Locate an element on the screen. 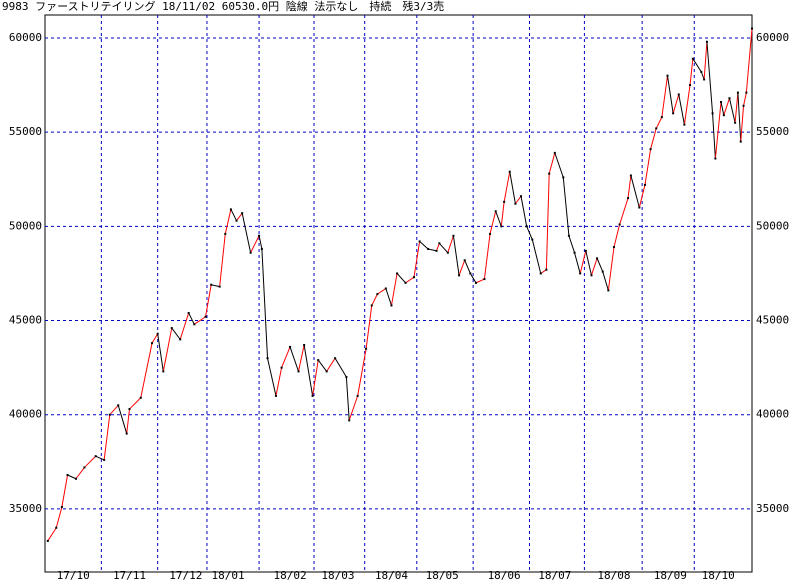 The width and height of the screenshot is (800, 581). y-tick-label-right: 40000 is located at coordinates (772, 414).